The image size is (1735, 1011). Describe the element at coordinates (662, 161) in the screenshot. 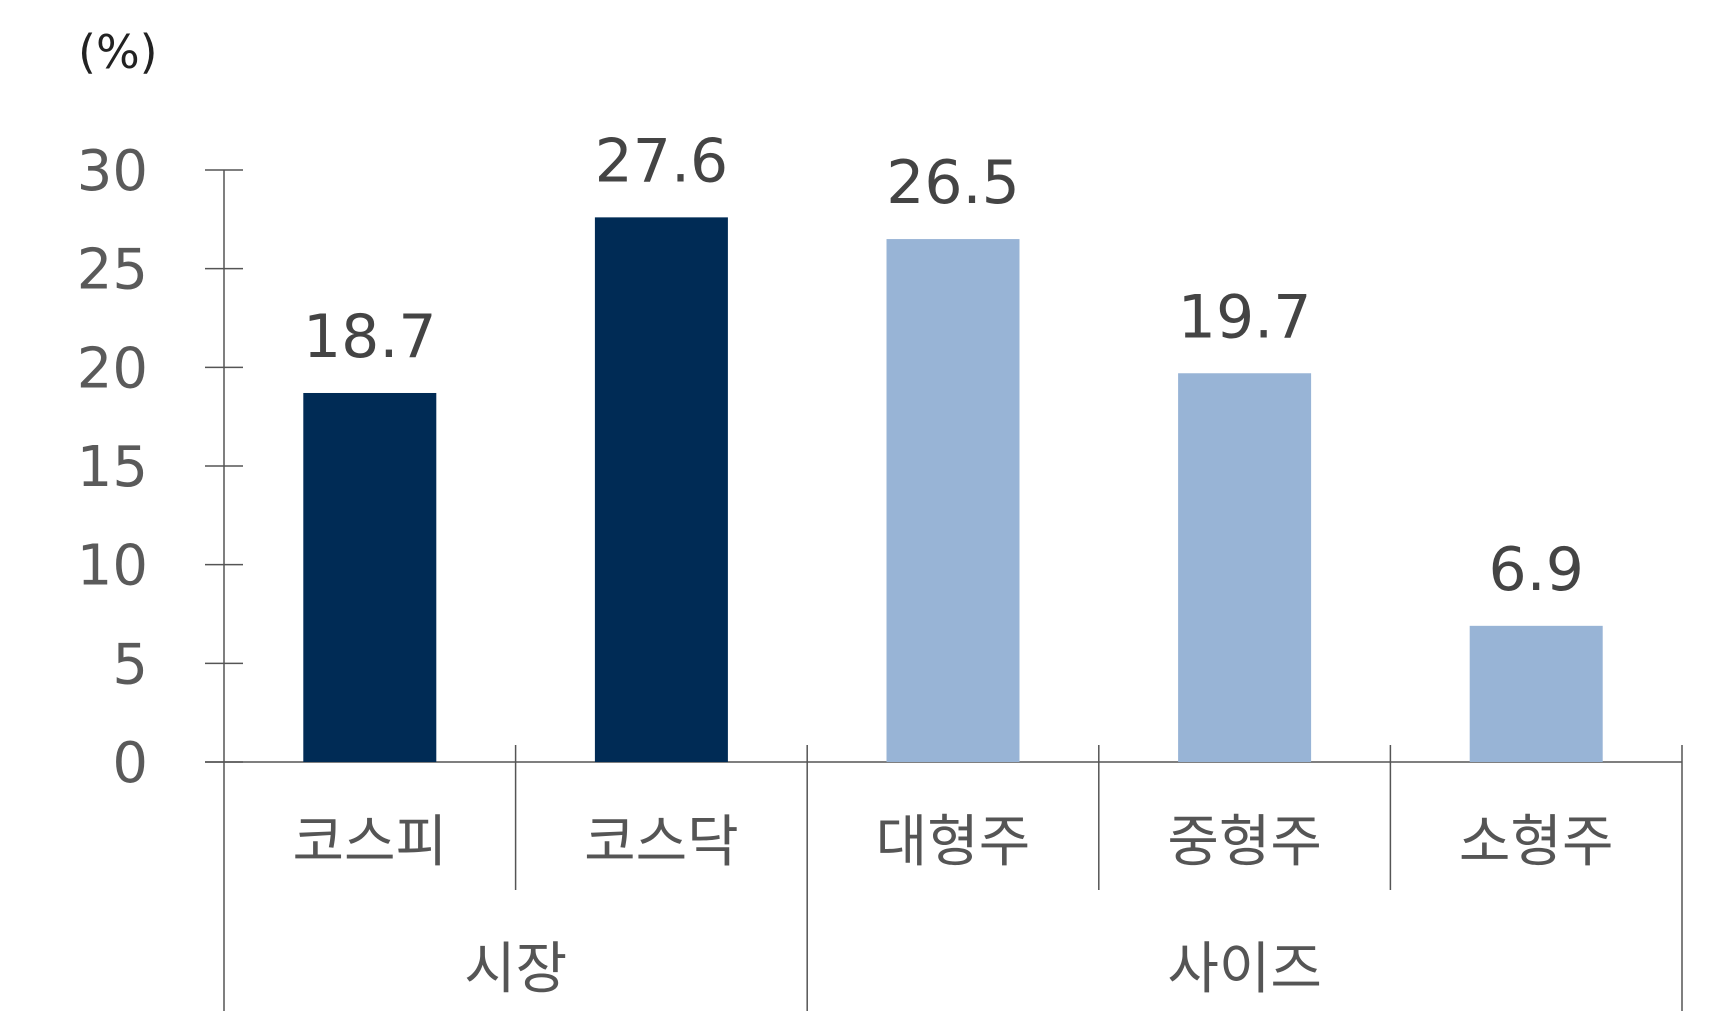

I see `data-label: 27.6` at that location.